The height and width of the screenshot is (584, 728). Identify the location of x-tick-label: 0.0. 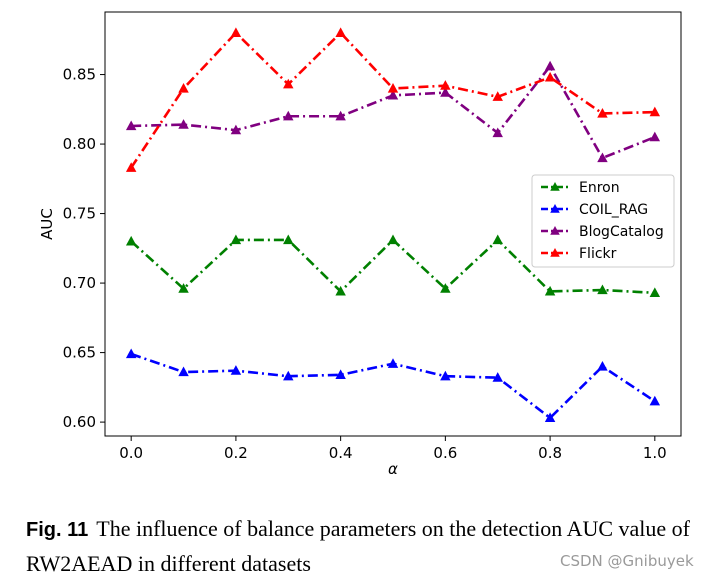
(131, 453).